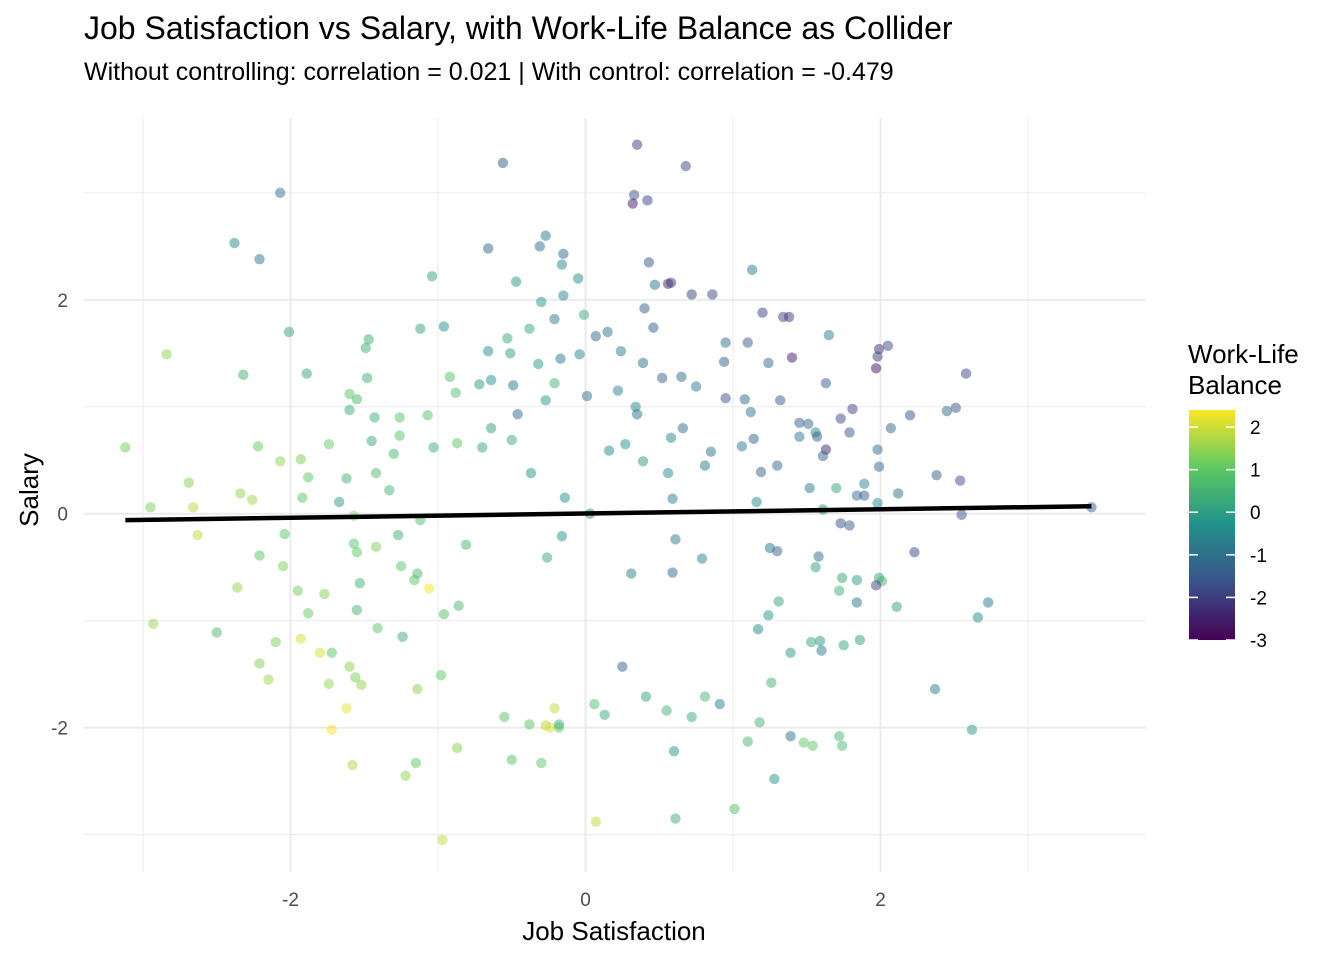  I want to click on trend-line-group, so click(608, 513).